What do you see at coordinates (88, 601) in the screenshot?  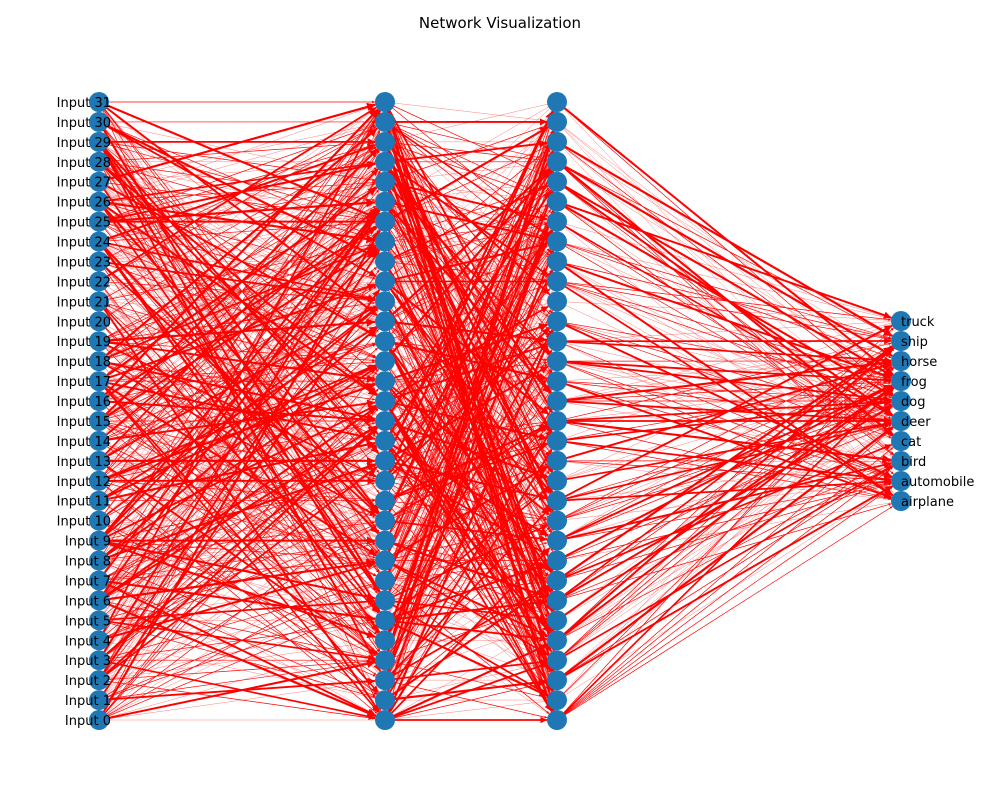 I see `node-label-input-6: Input 6` at bounding box center [88, 601].